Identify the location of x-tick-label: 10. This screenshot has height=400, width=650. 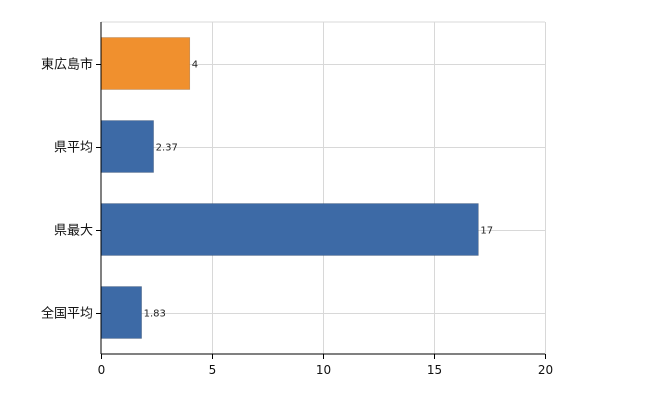
(323, 370).